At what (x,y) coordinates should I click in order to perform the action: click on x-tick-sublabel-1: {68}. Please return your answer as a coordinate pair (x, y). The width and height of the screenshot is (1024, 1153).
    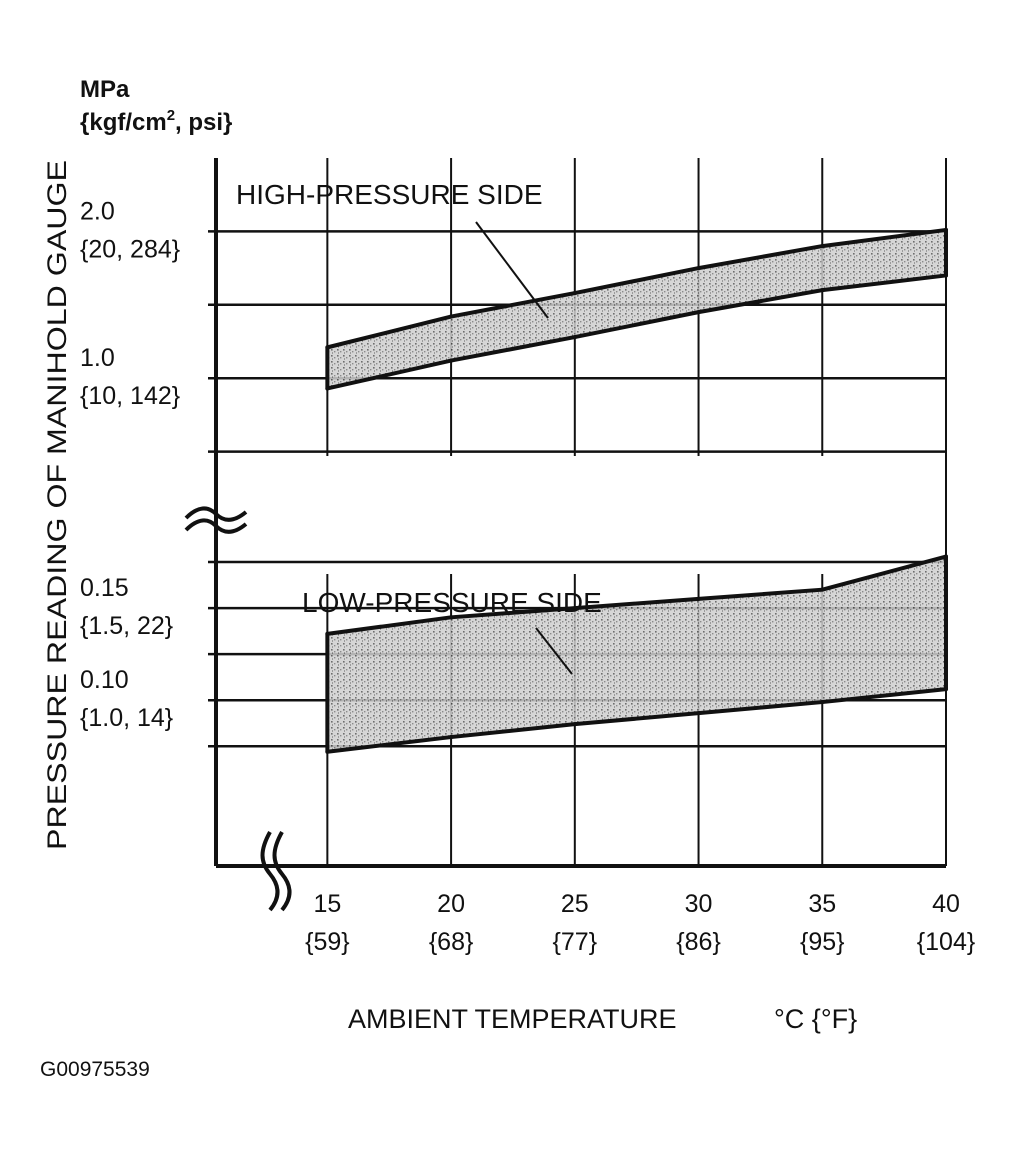
    Looking at the image, I should click on (451, 942).